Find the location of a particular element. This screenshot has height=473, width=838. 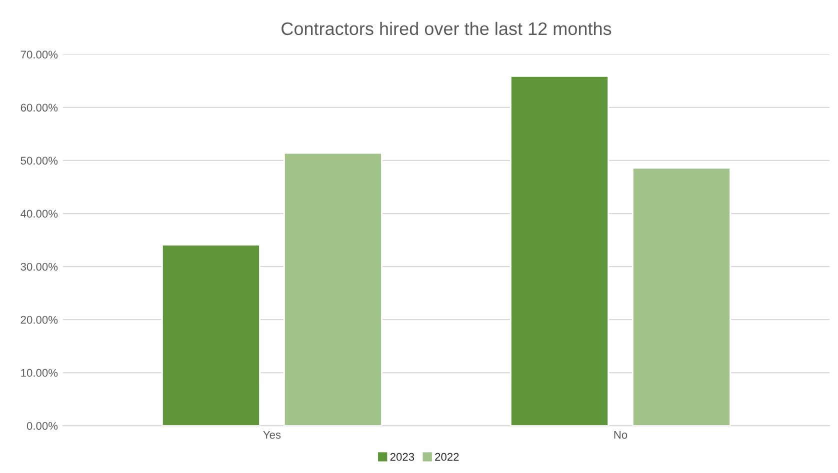

y-tick-label: 70.00% is located at coordinates (39, 54).